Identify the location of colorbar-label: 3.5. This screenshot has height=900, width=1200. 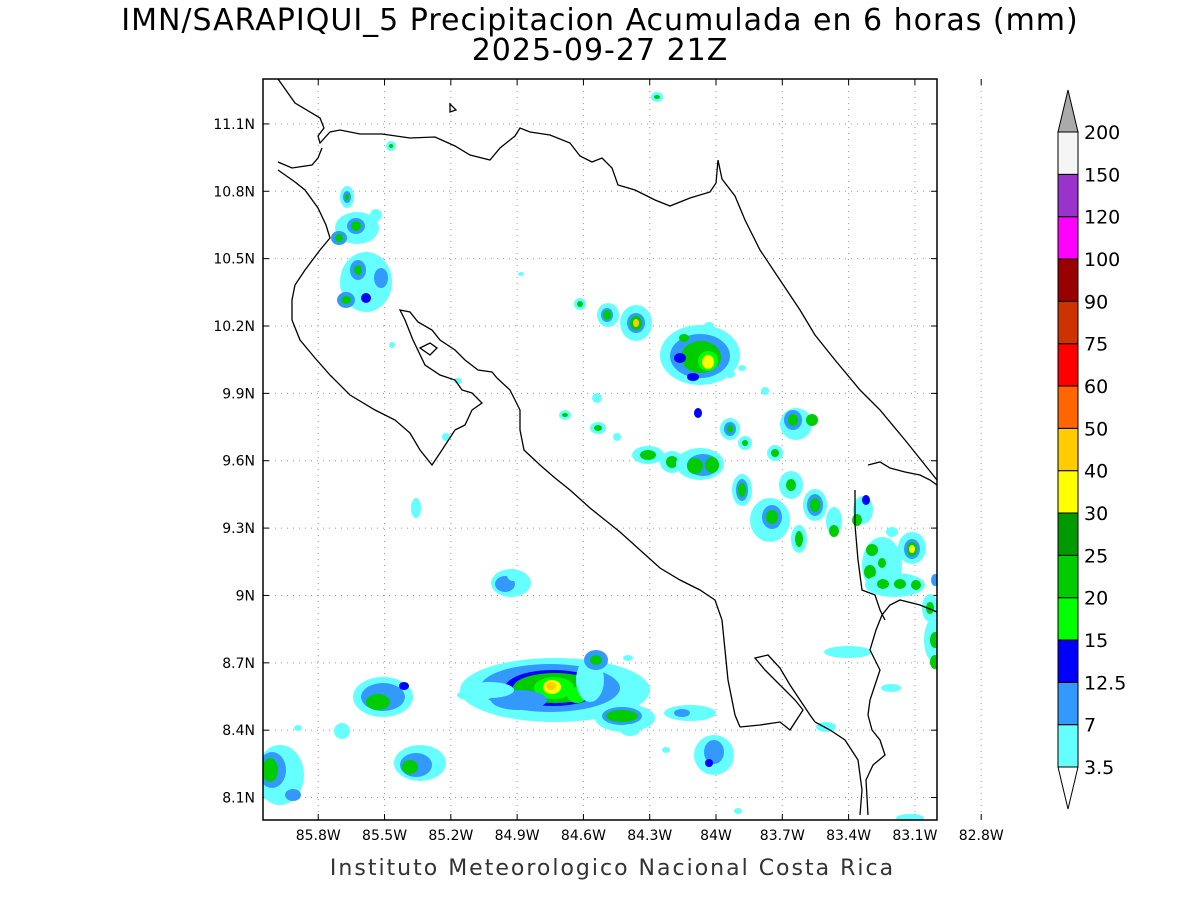
(1099, 768).